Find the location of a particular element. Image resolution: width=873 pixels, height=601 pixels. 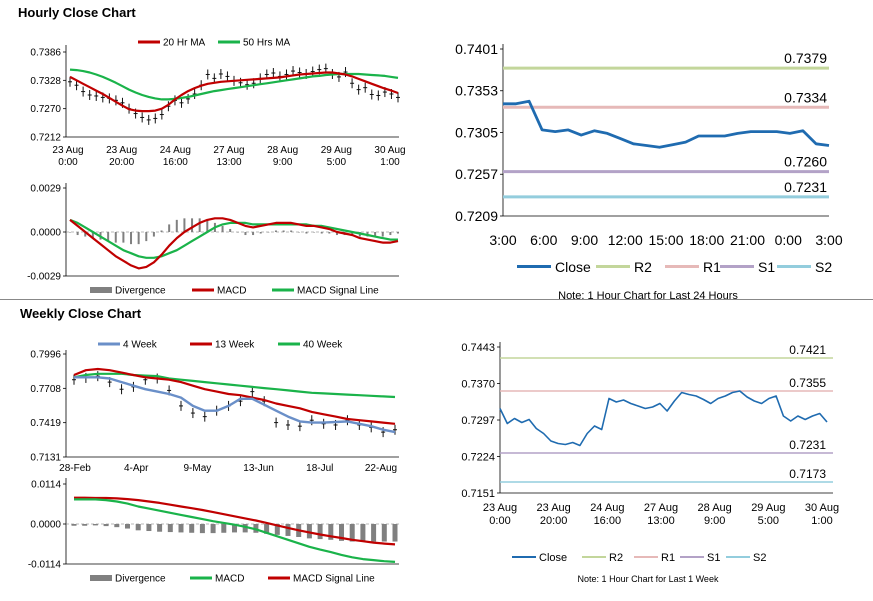

weekly-macd-signal-line is located at coordinates (235, 521).